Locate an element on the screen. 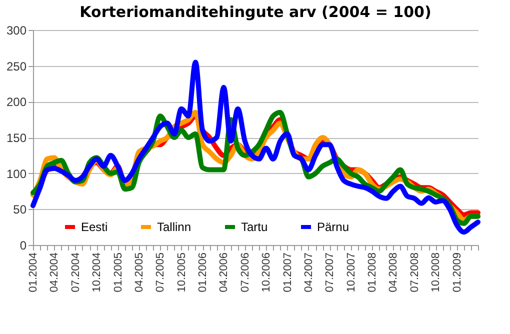 Image resolution: width=510 pixels, height=334 pixels. legend-label: Tartu is located at coordinates (254, 227).